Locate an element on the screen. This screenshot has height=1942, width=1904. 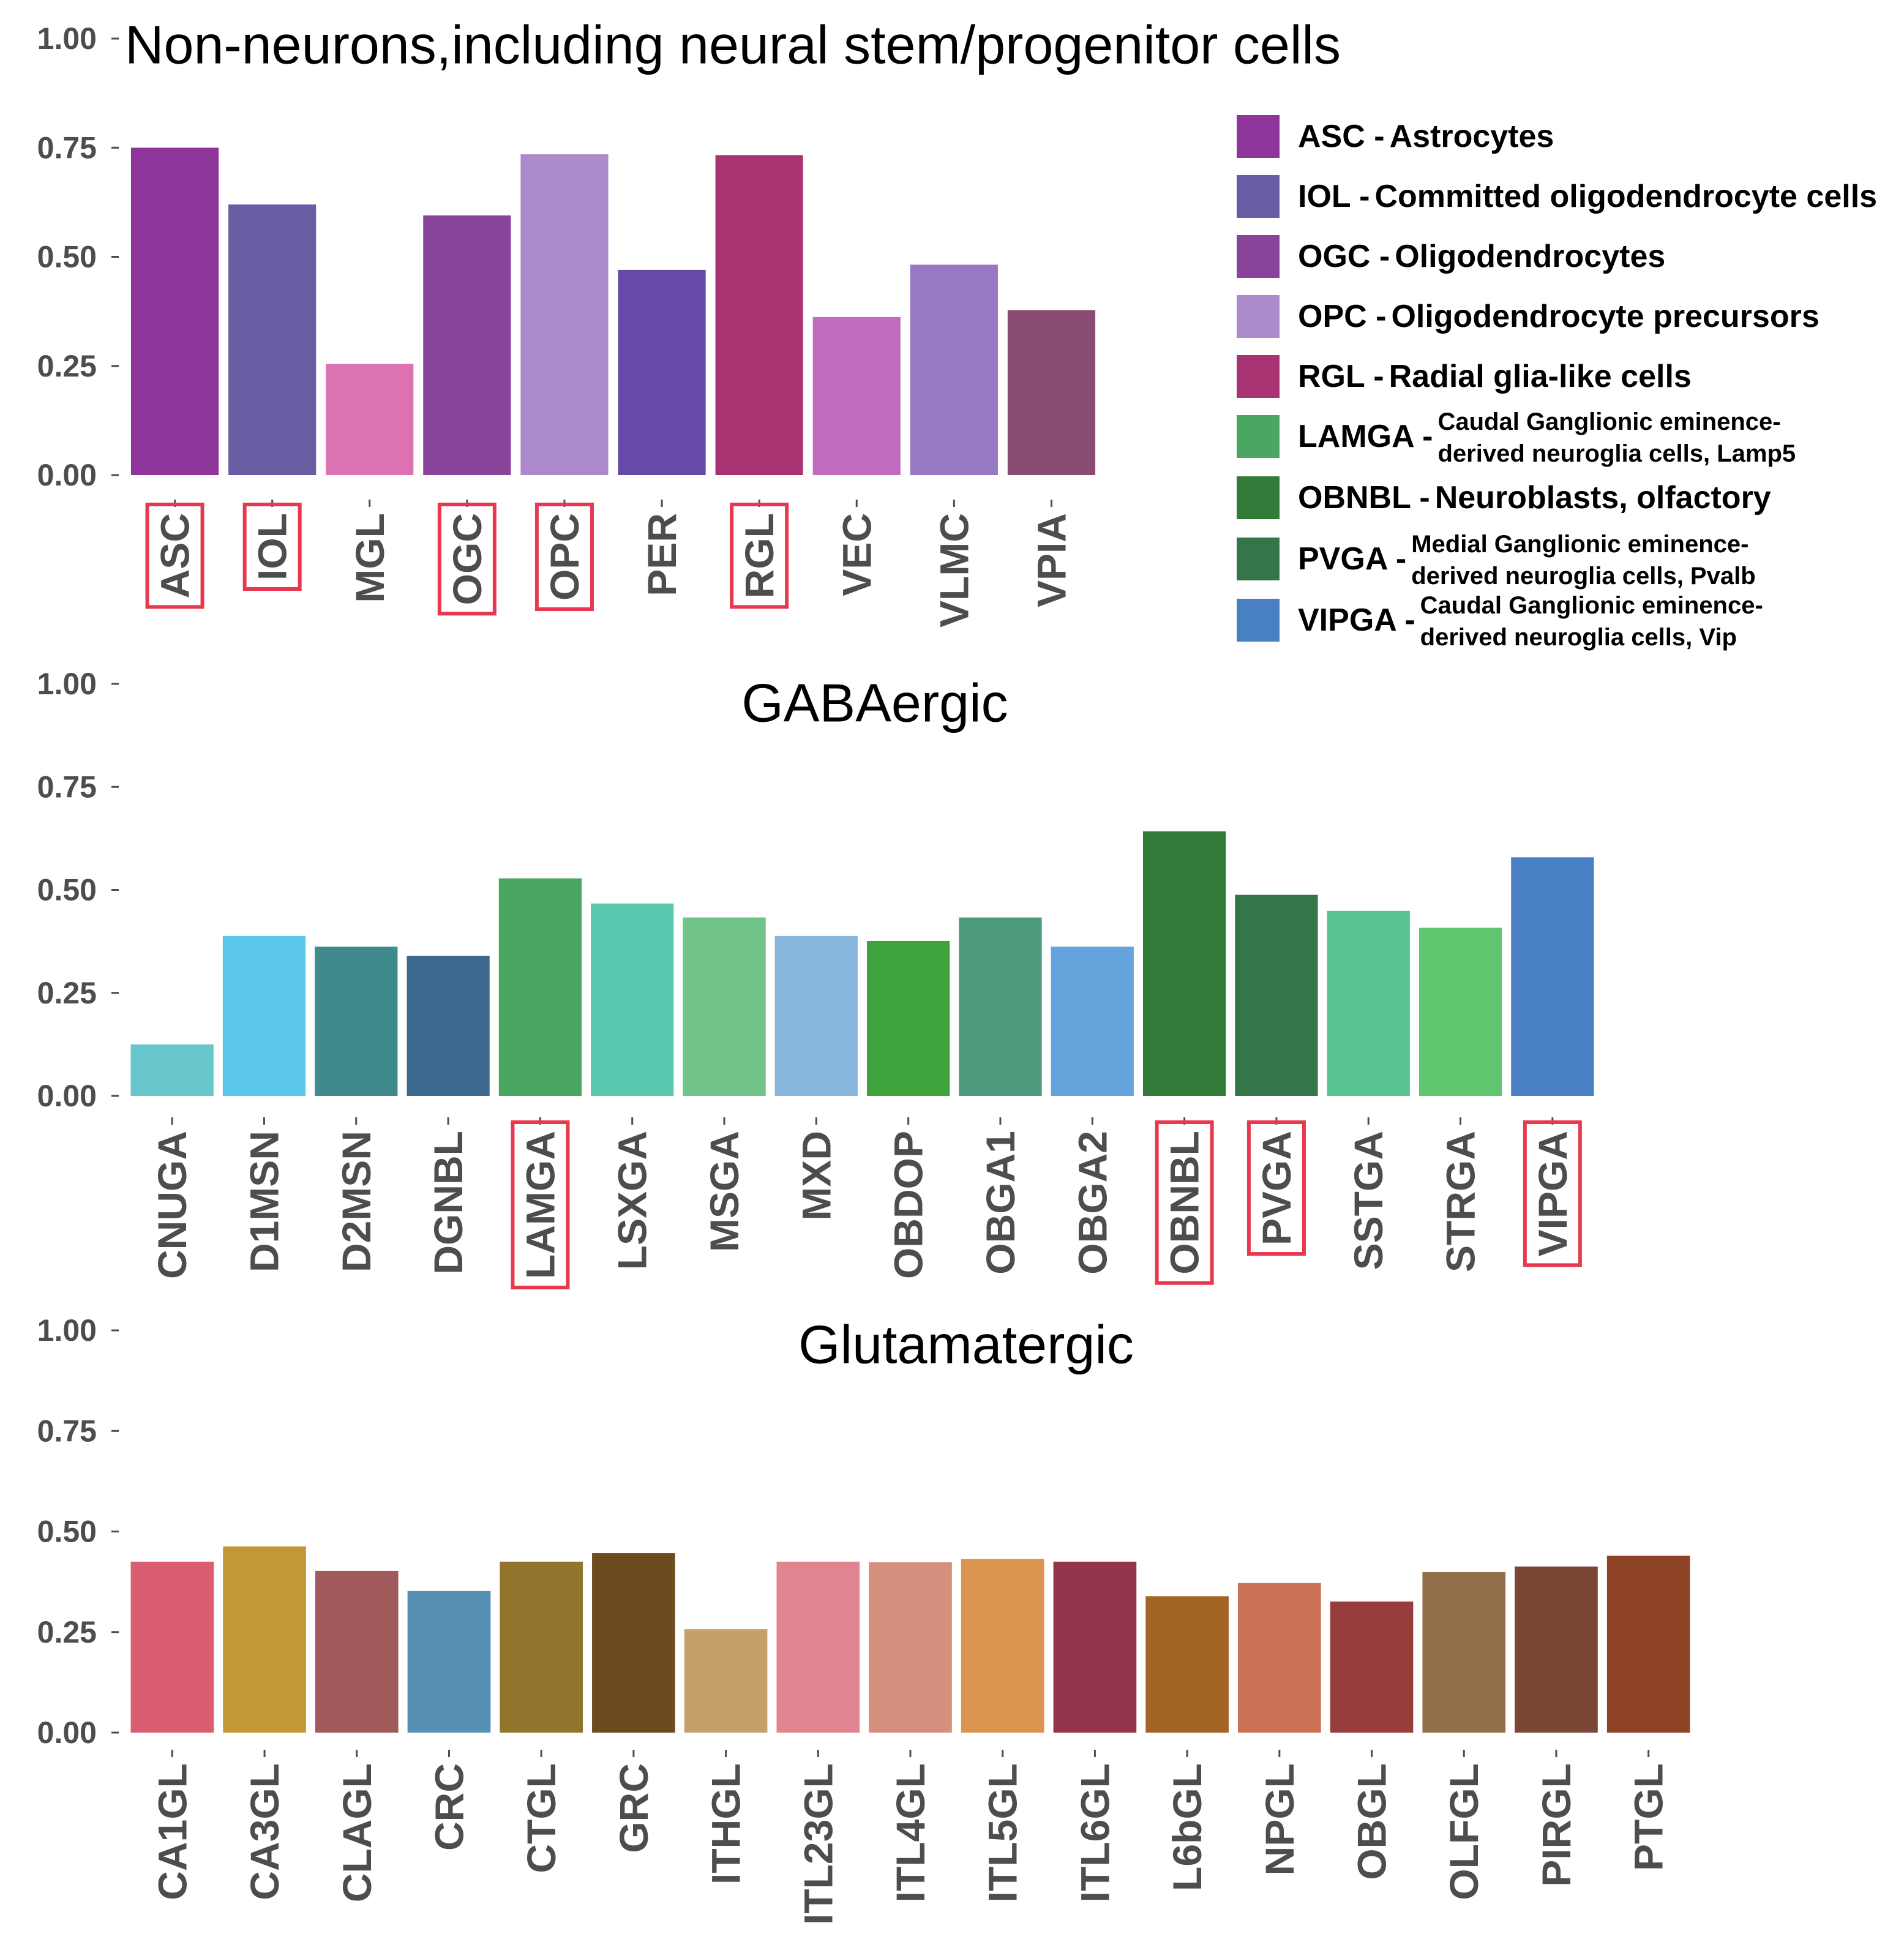
legend-desc: Neuroblasts, olfactory is located at coordinates (1603, 497).